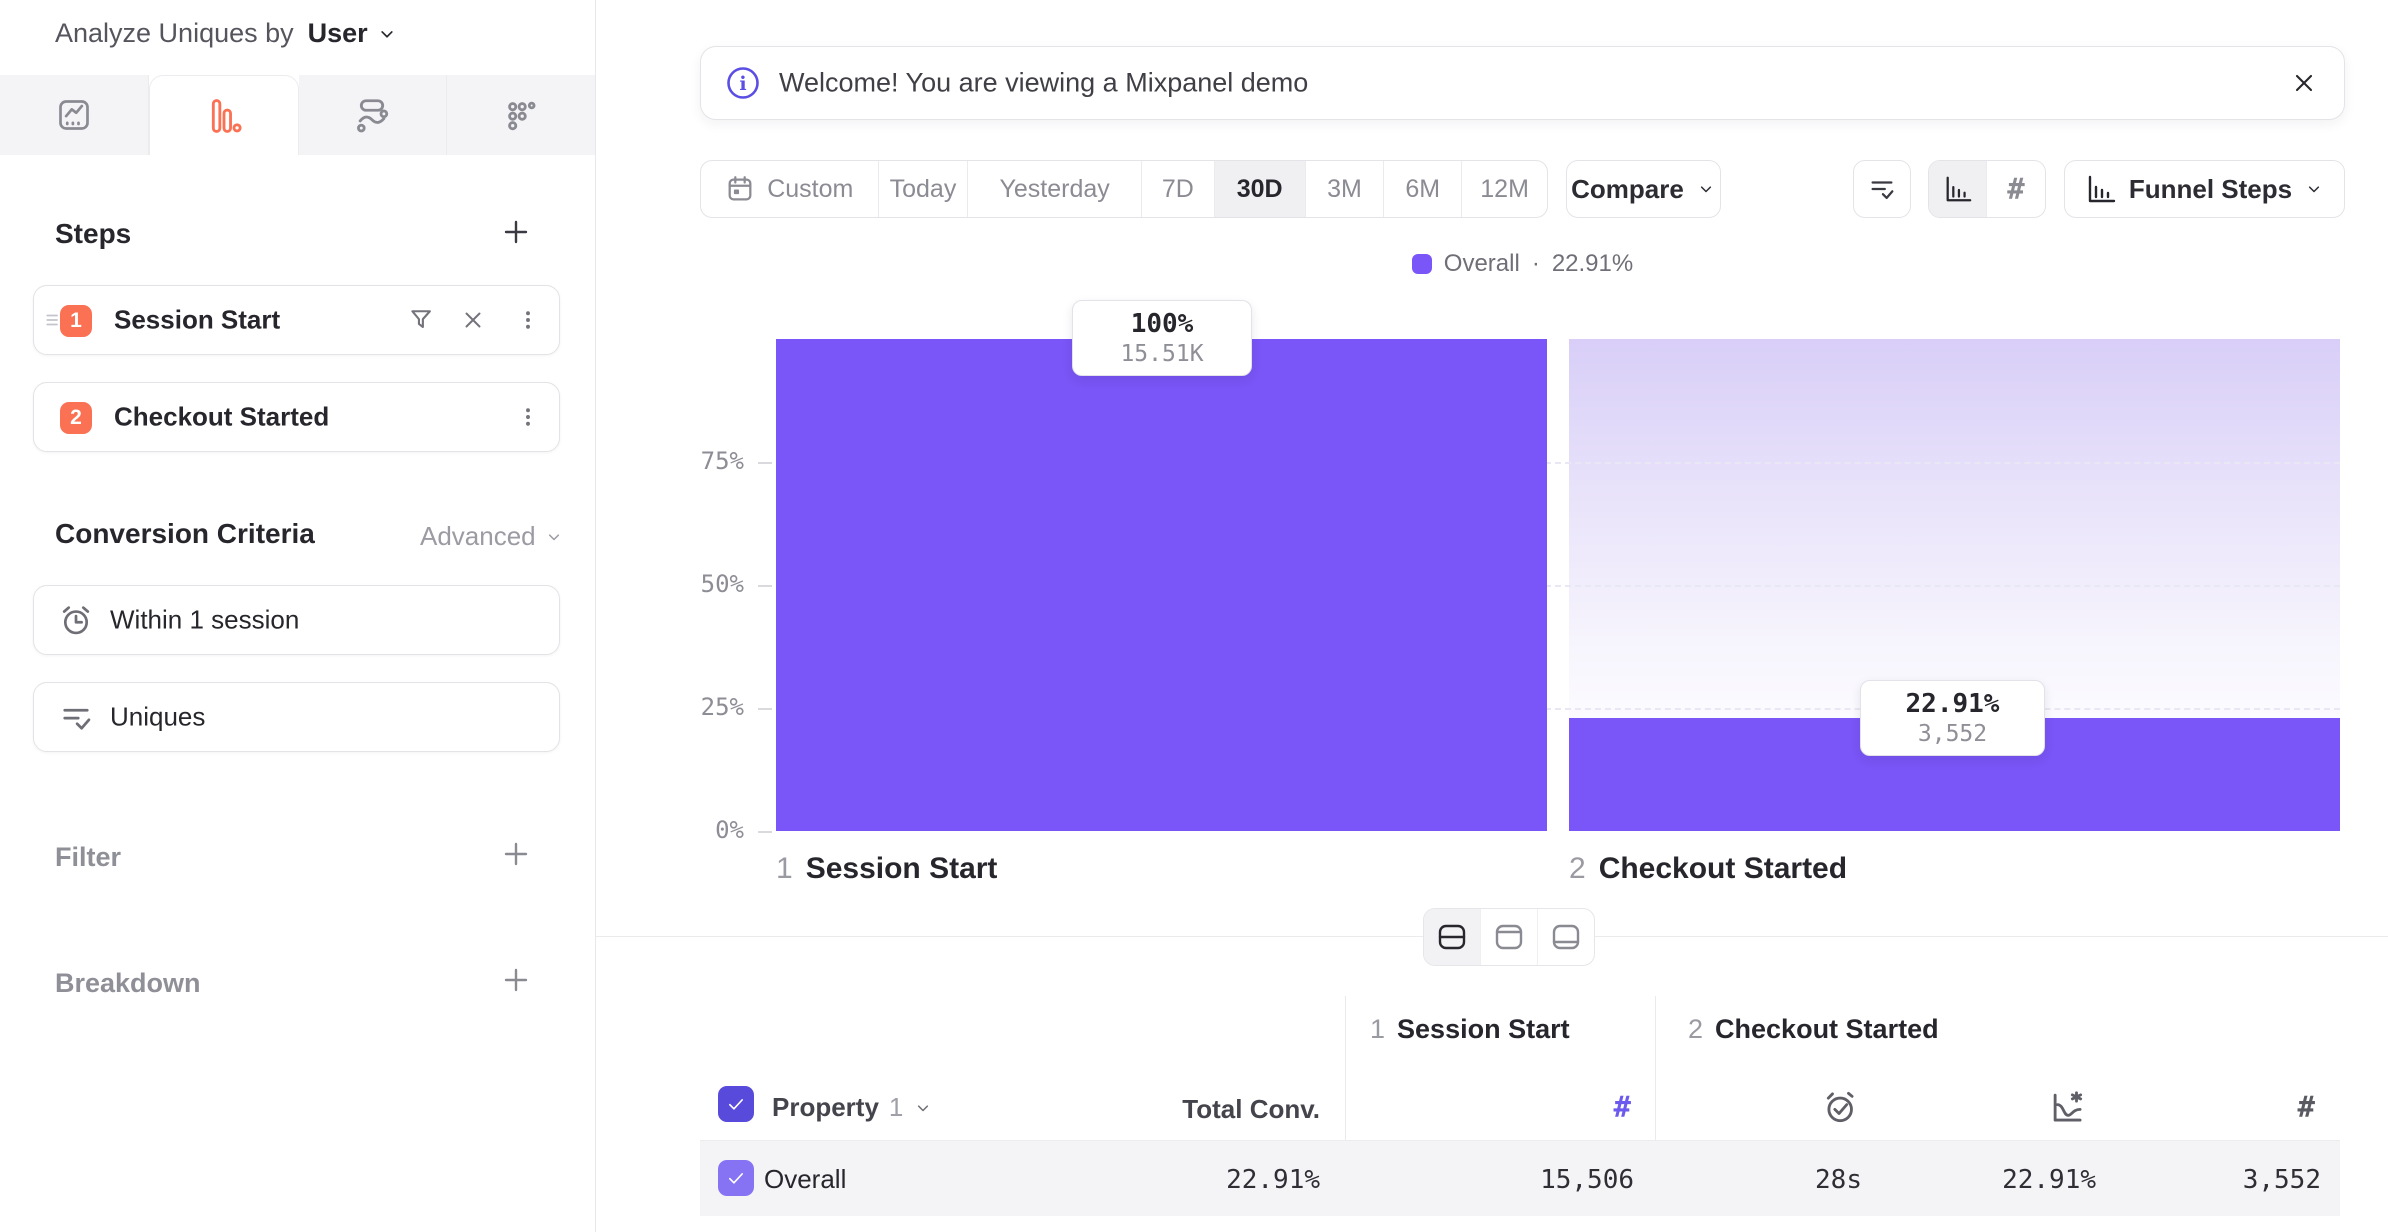 The width and height of the screenshot is (2388, 1232). Describe the element at coordinates (805, 1179) in the screenshot. I see `row-name: Overall` at that location.